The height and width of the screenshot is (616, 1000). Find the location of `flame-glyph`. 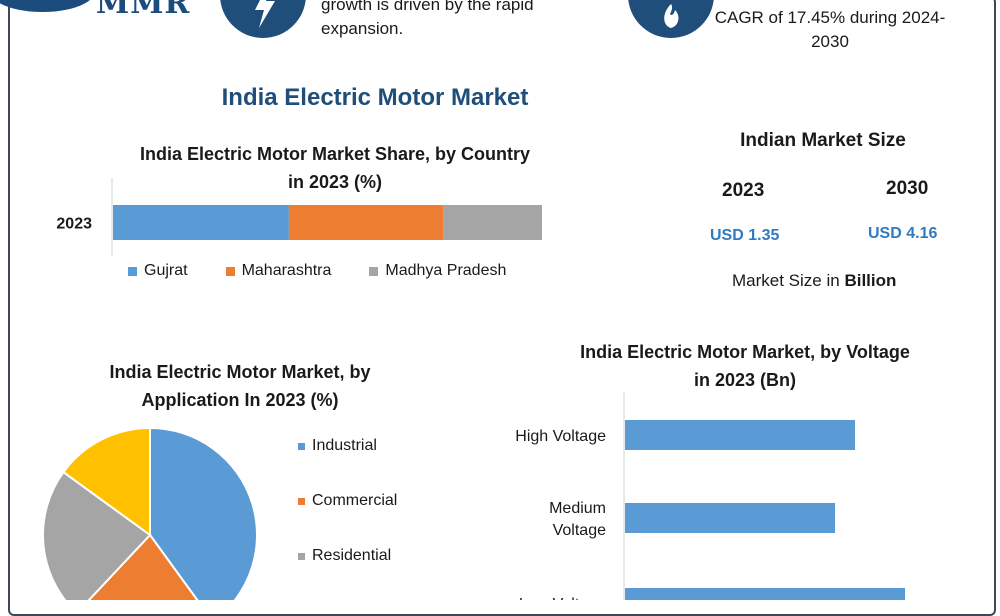

flame-glyph is located at coordinates (671, 16).